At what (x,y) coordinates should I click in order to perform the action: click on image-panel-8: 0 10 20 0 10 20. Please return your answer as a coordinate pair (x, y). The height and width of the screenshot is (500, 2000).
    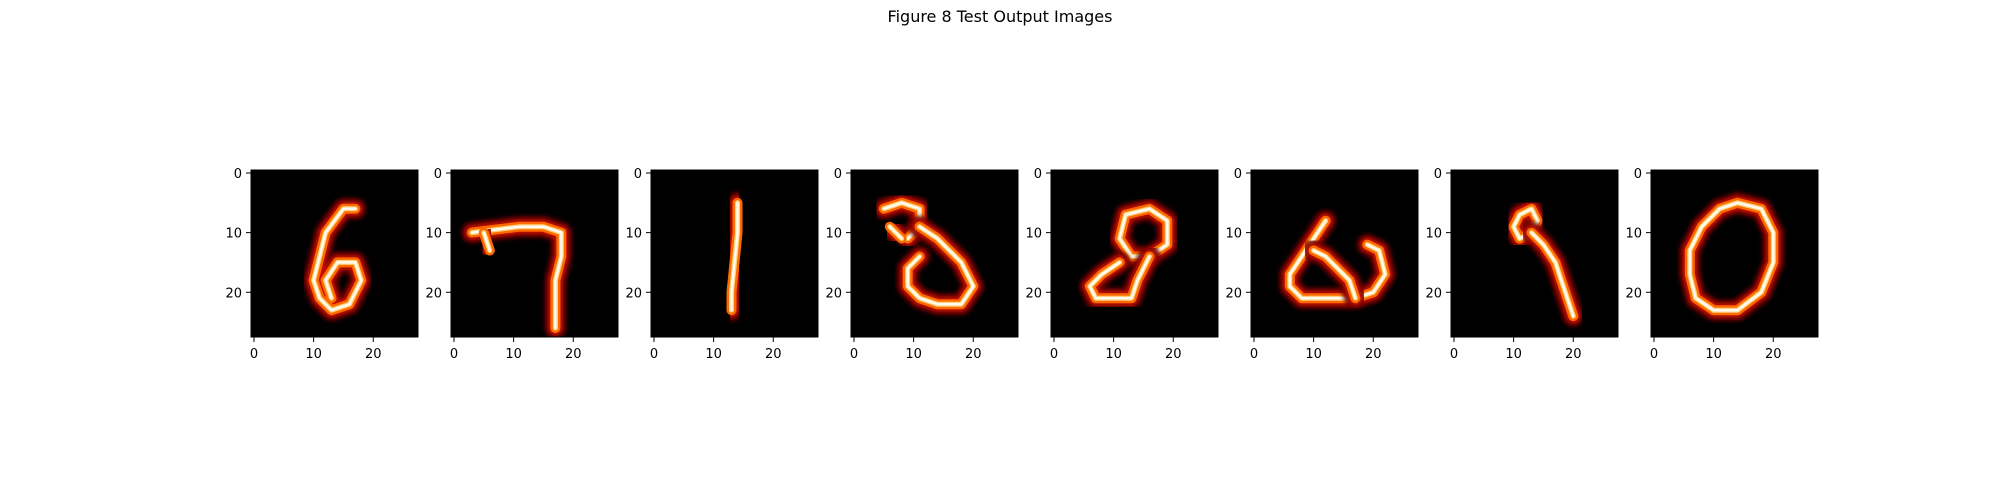
    Looking at the image, I should click on (1722, 264).